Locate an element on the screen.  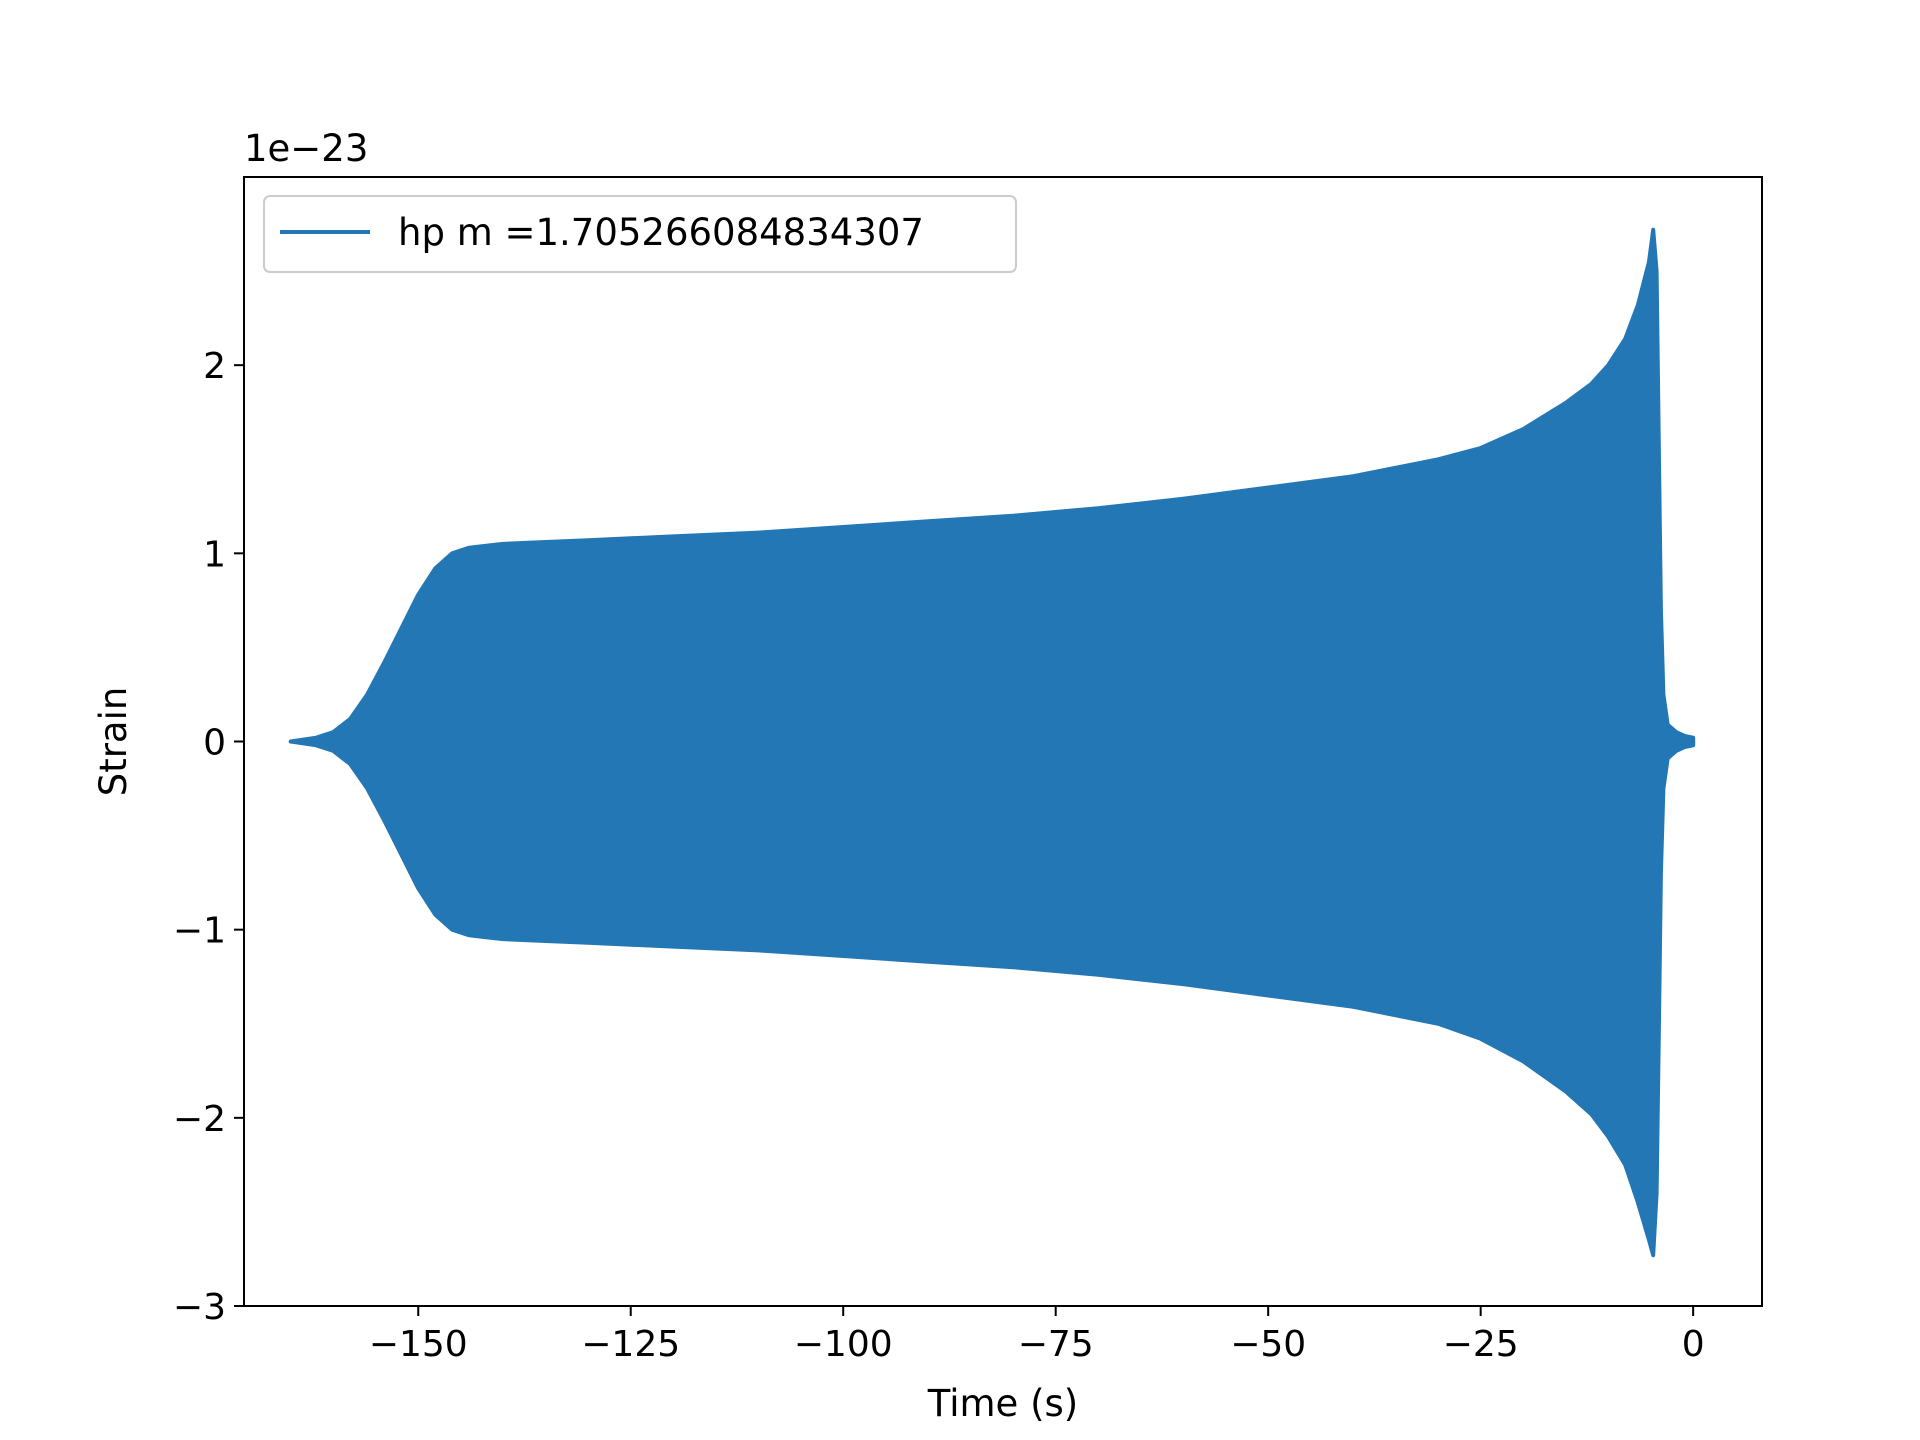
y-tick-label: −3 is located at coordinates (199, 1307).